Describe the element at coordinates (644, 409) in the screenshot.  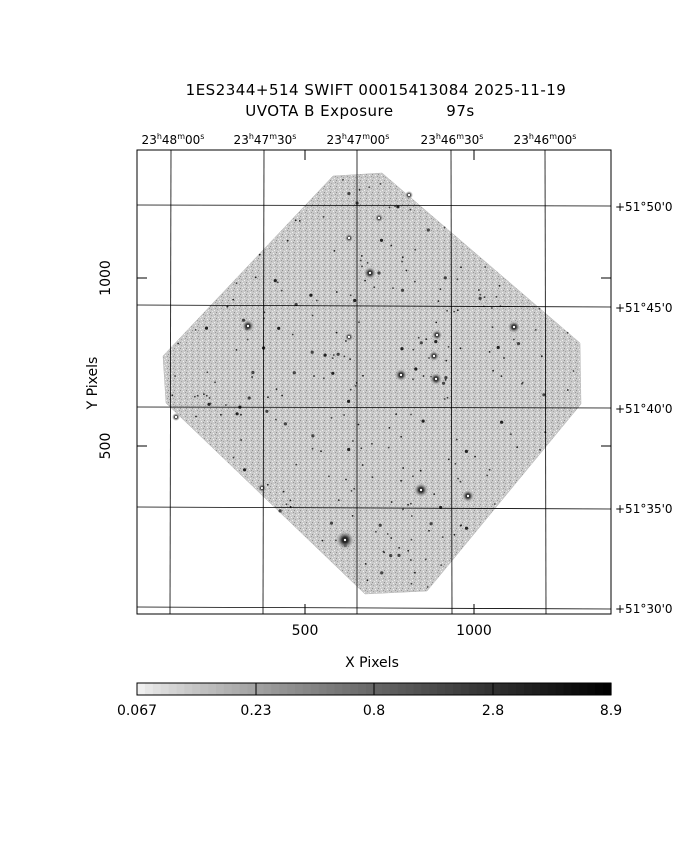
I see `dec-label: +51°40'0` at that location.